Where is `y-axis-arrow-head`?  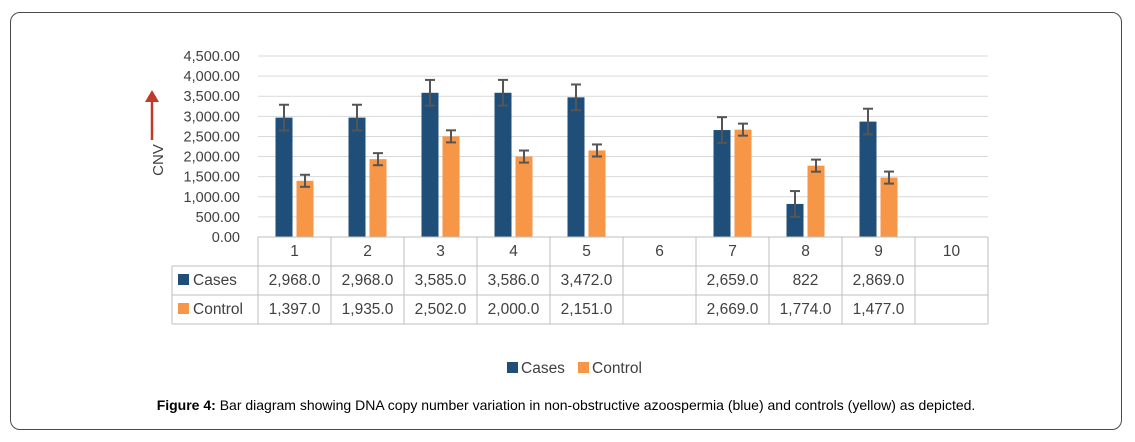 y-axis-arrow-head is located at coordinates (152, 96).